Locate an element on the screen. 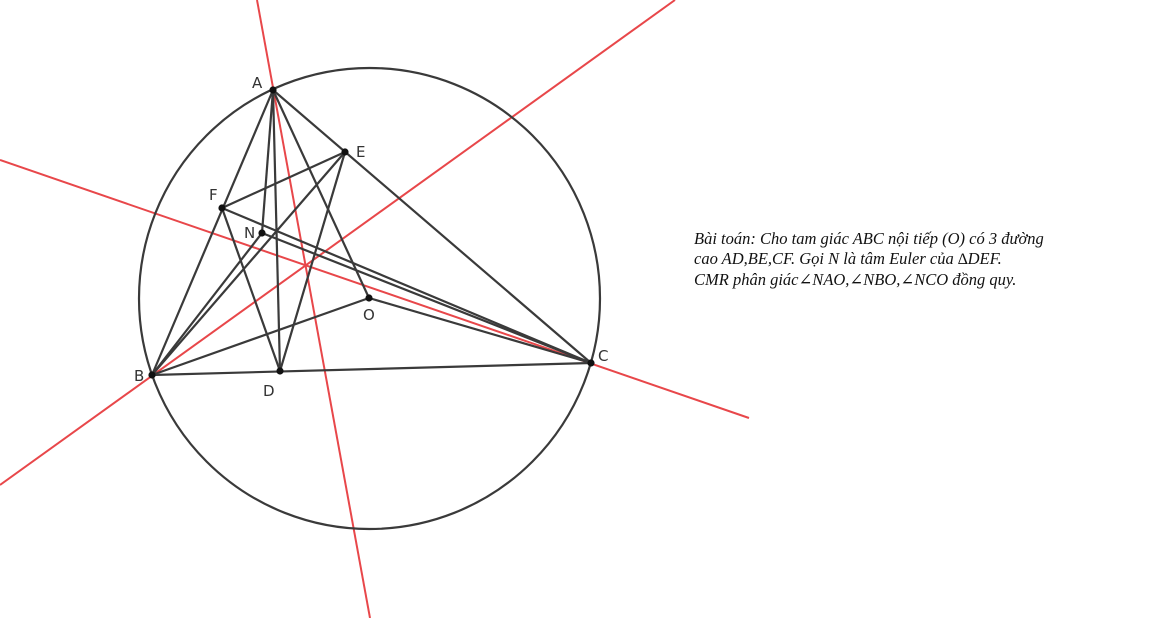 This screenshot has width=1162, height=618. segment-df is located at coordinates (251, 289).